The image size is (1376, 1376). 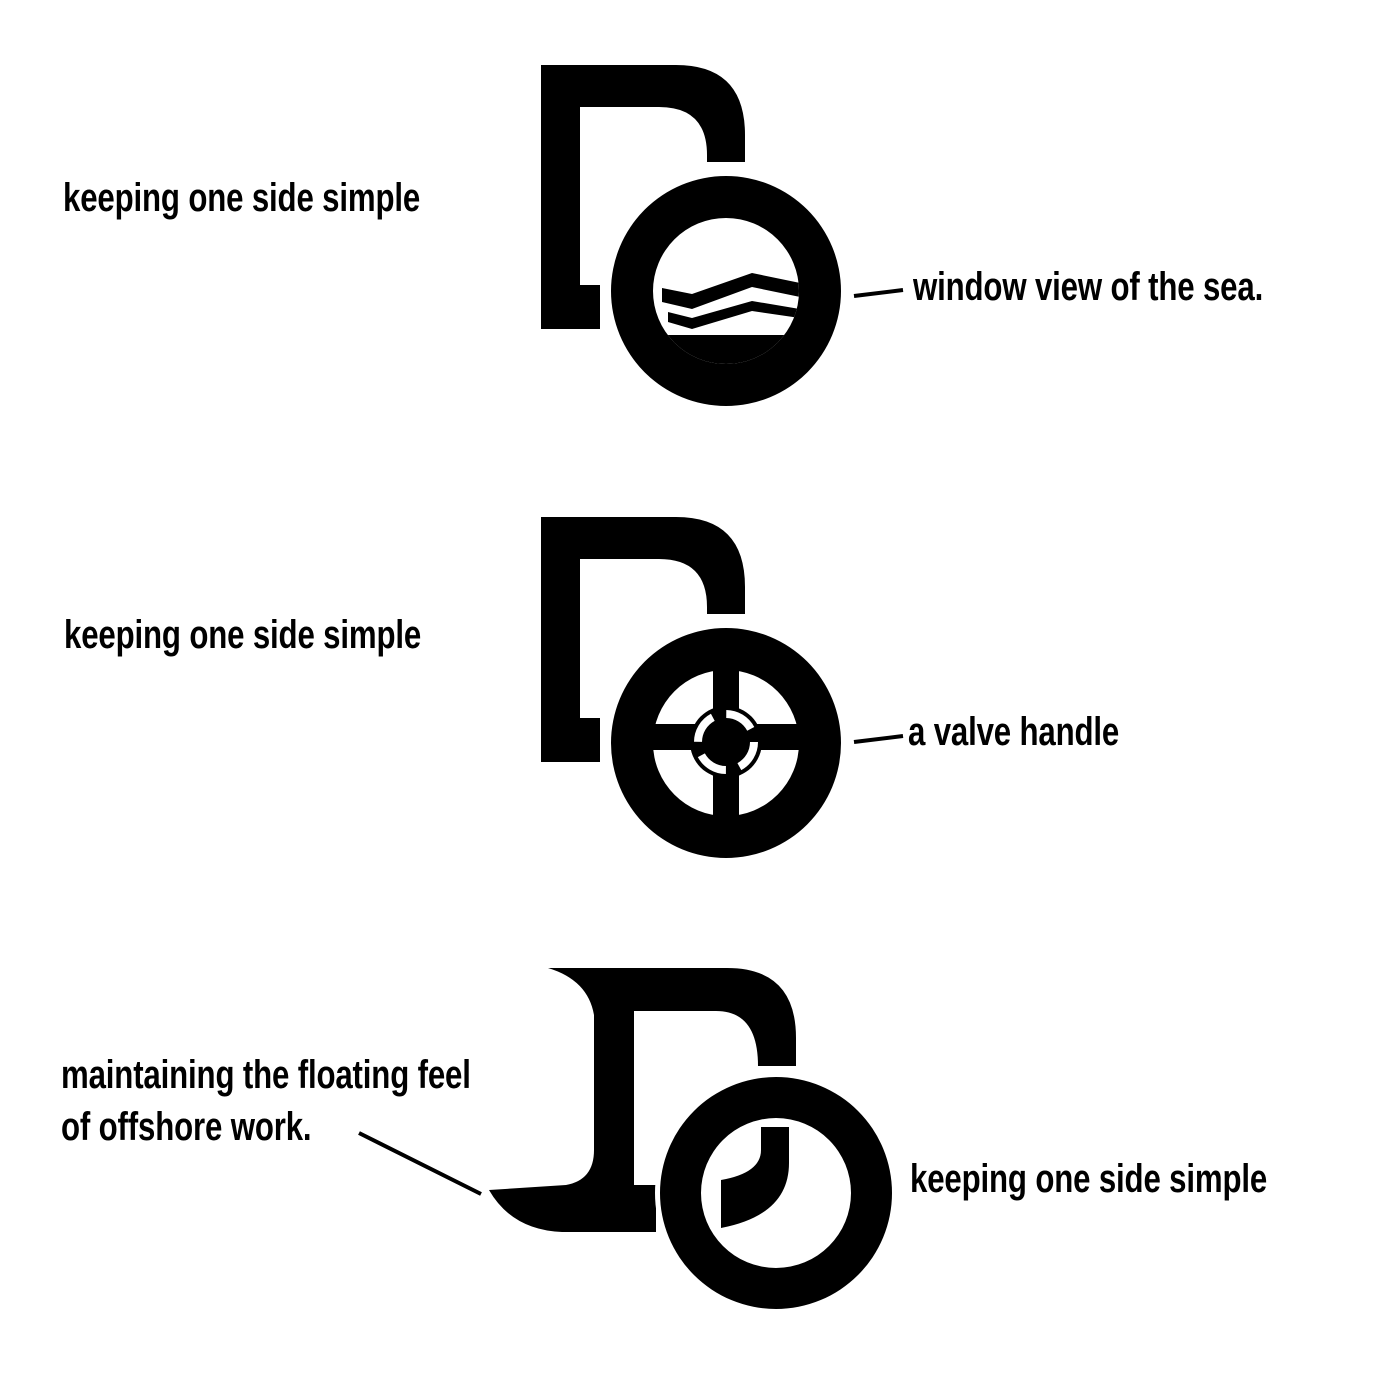 I want to click on concept-2-do-mark, so click(x=722, y=690).